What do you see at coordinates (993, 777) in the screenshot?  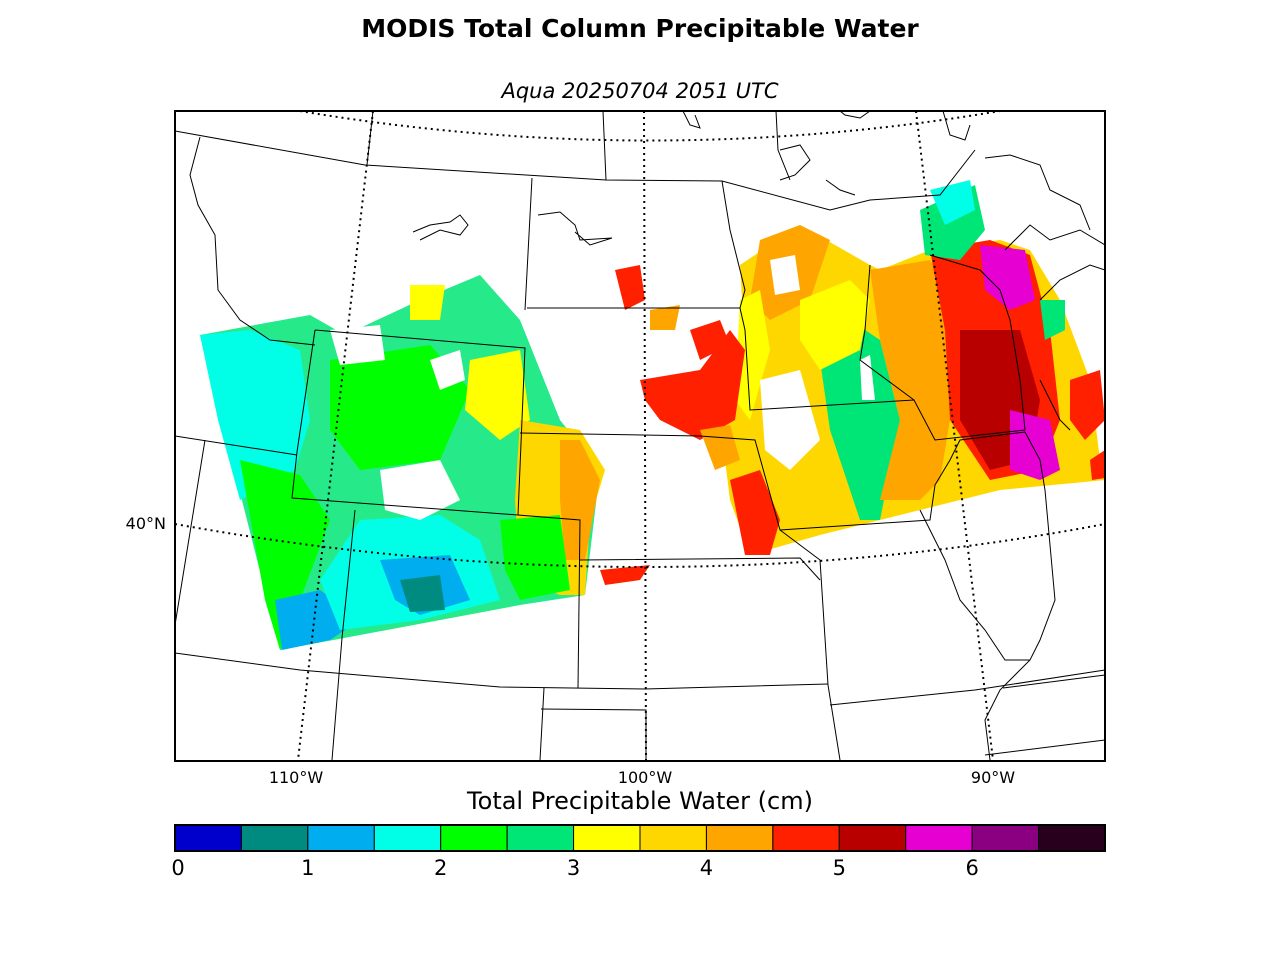 I see `lon-label-90w: 90°W` at bounding box center [993, 777].